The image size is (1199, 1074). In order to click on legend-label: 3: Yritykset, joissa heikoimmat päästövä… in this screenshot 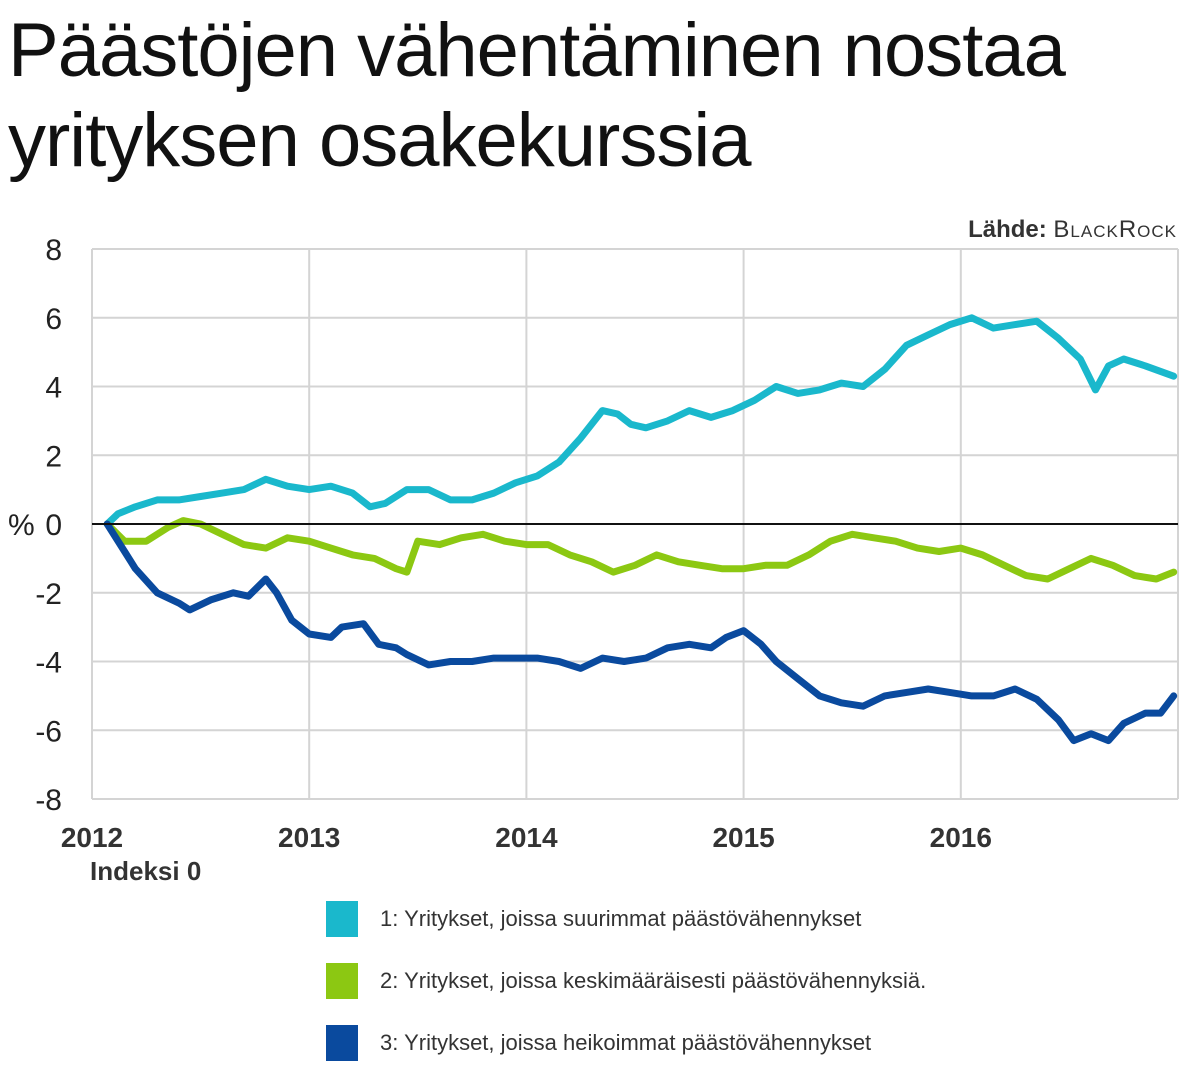, I will do `click(626, 1042)`.